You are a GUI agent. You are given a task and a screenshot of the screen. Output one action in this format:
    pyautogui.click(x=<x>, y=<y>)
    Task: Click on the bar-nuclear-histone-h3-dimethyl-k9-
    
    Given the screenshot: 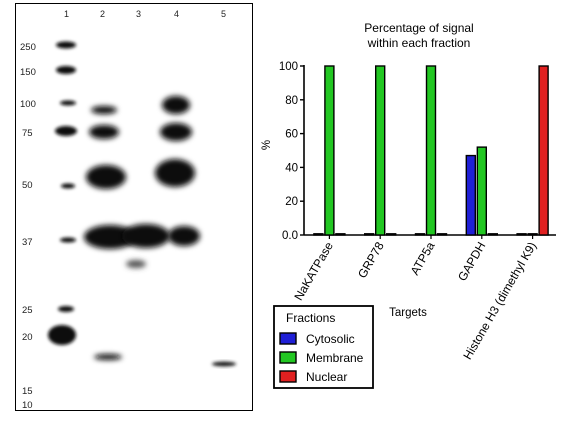 What is the action you would take?
    pyautogui.click(x=543, y=150)
    